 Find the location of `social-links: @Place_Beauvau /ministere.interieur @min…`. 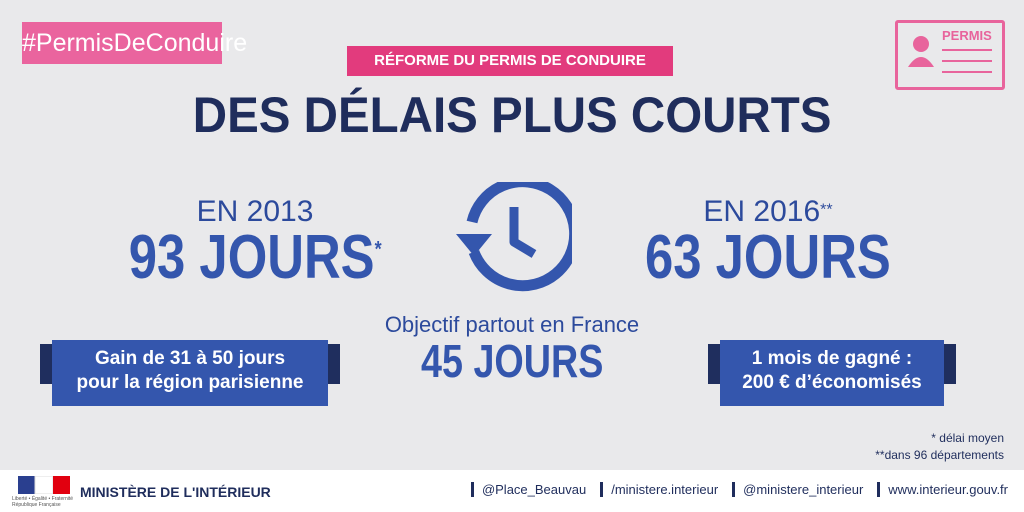

social-links: @Place_Beauvau /ministere.interieur @min… is located at coordinates (739, 489).